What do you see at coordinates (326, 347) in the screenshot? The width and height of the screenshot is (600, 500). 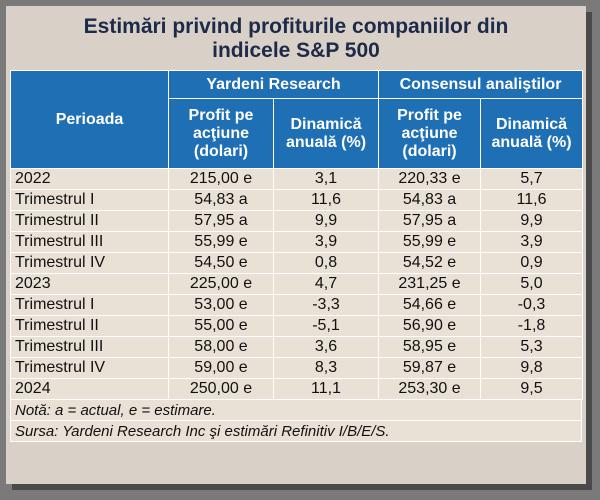 I see `cell-yardeni-dynamic: 3,6` at bounding box center [326, 347].